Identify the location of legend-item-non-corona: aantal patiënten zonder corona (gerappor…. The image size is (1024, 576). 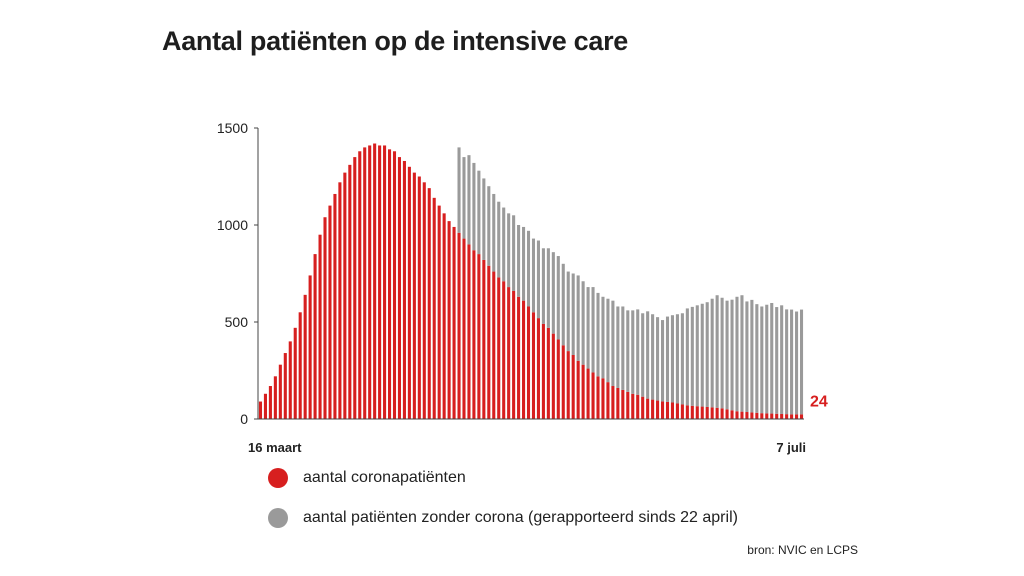
(503, 518).